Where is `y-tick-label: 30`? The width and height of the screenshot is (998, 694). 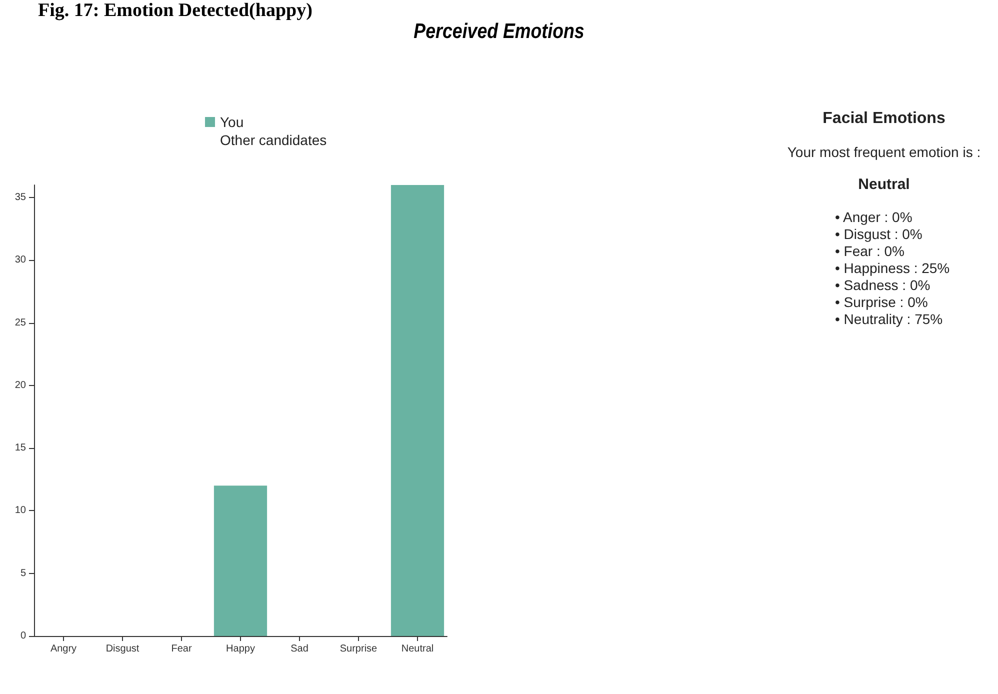 y-tick-label: 30 is located at coordinates (20, 260).